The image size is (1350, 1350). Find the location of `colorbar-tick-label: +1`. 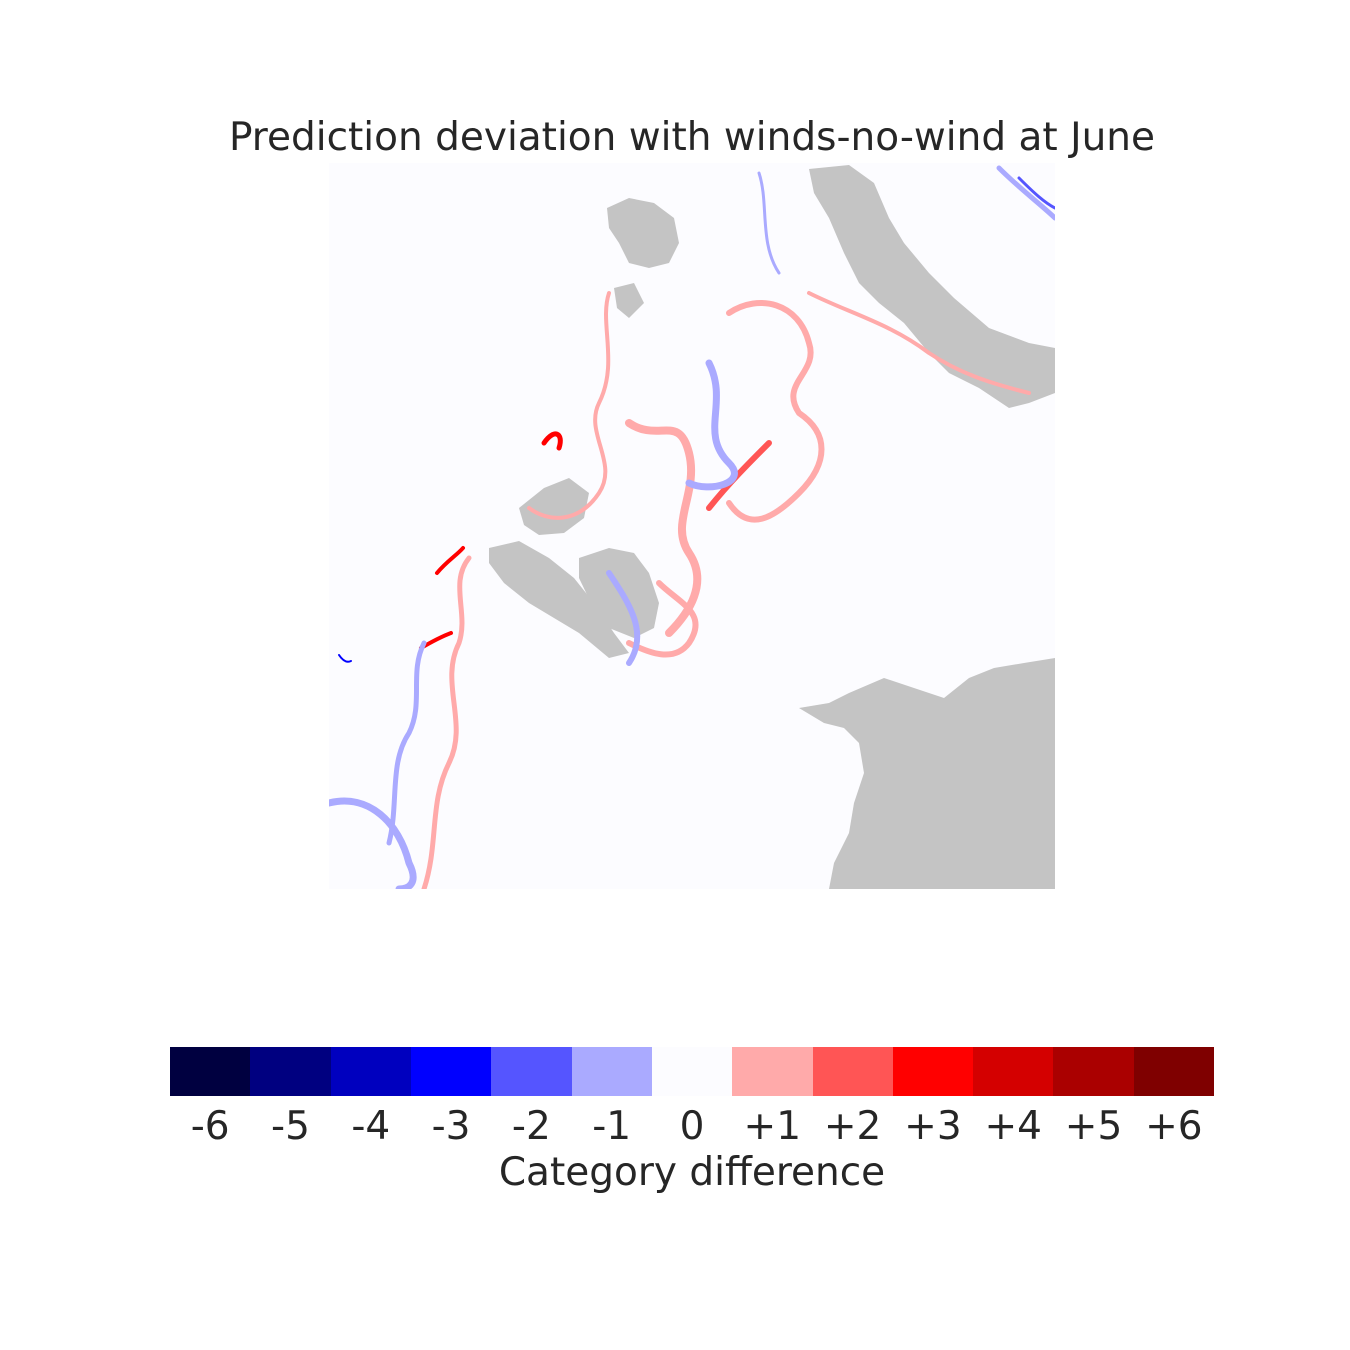

colorbar-tick-label: +1 is located at coordinates (772, 1126).